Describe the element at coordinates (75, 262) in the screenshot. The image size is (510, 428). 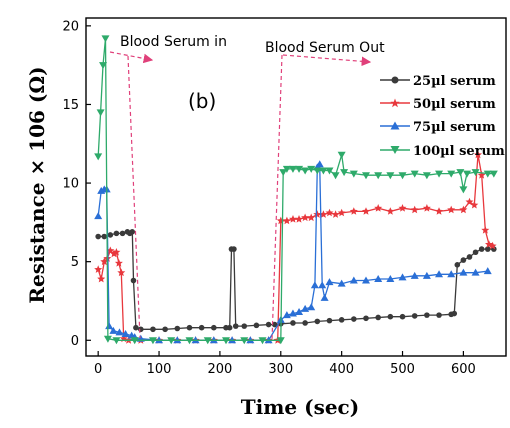
I see `y-tick-label: 5` at that location.